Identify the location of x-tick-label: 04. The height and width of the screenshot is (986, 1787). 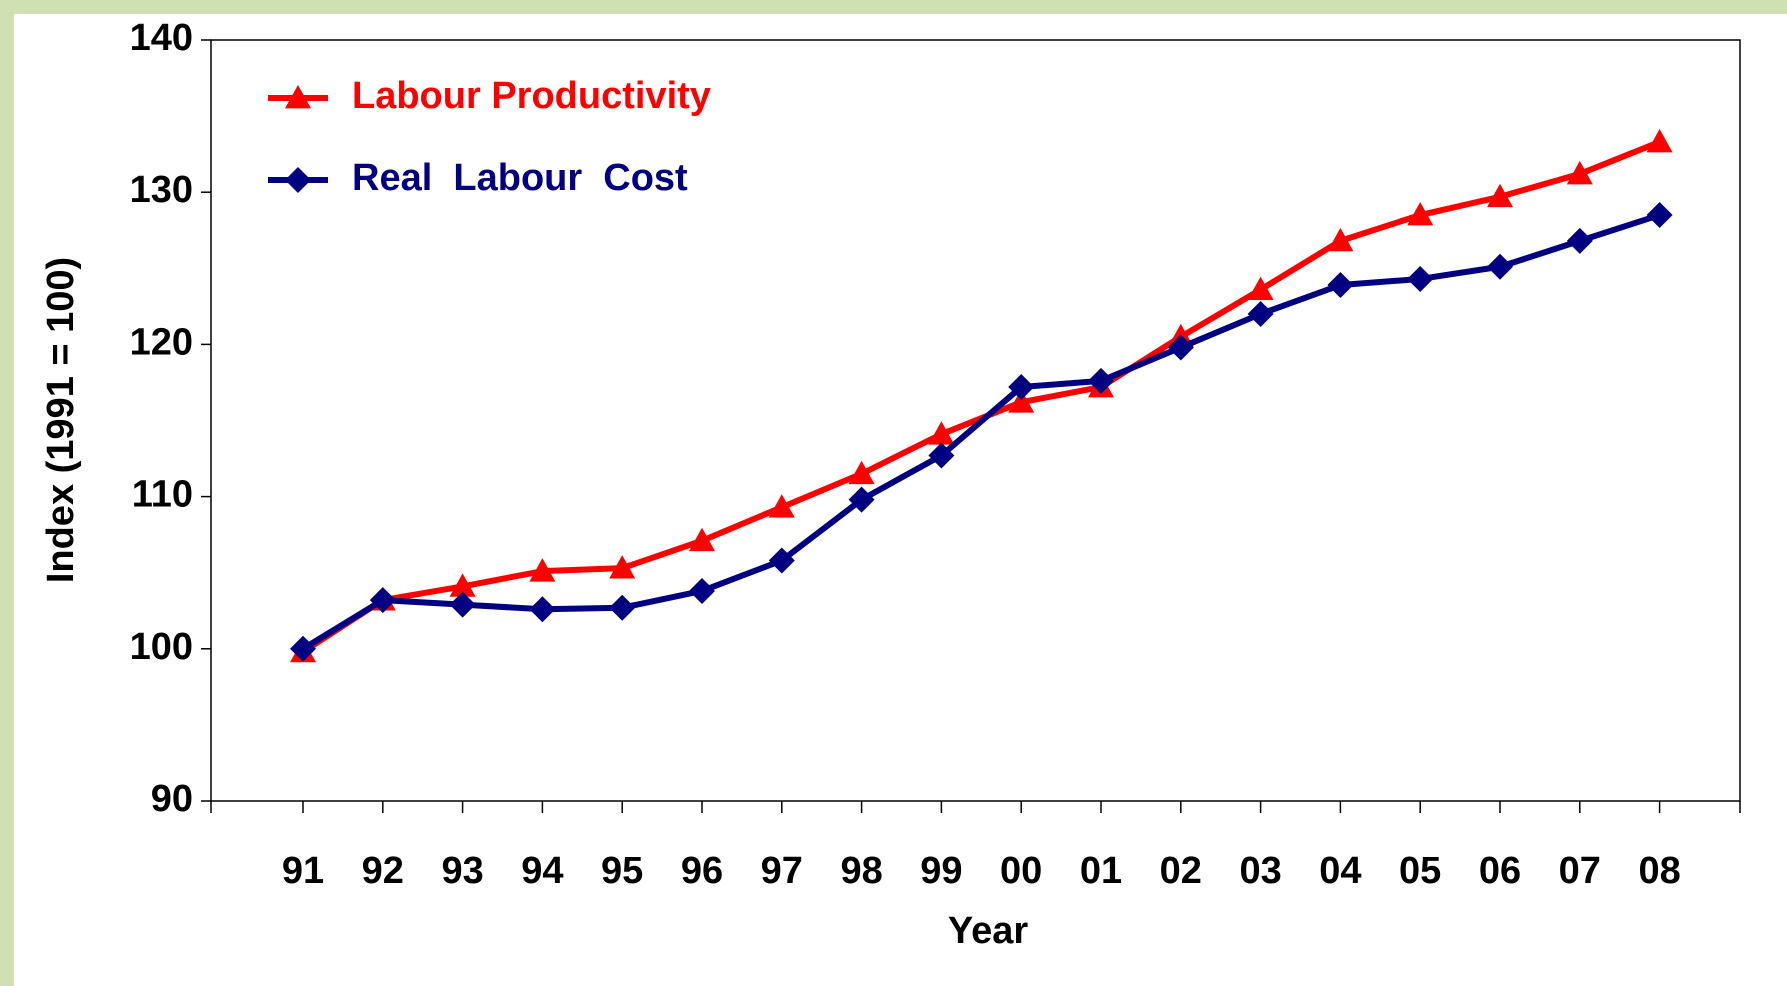
(1340, 871).